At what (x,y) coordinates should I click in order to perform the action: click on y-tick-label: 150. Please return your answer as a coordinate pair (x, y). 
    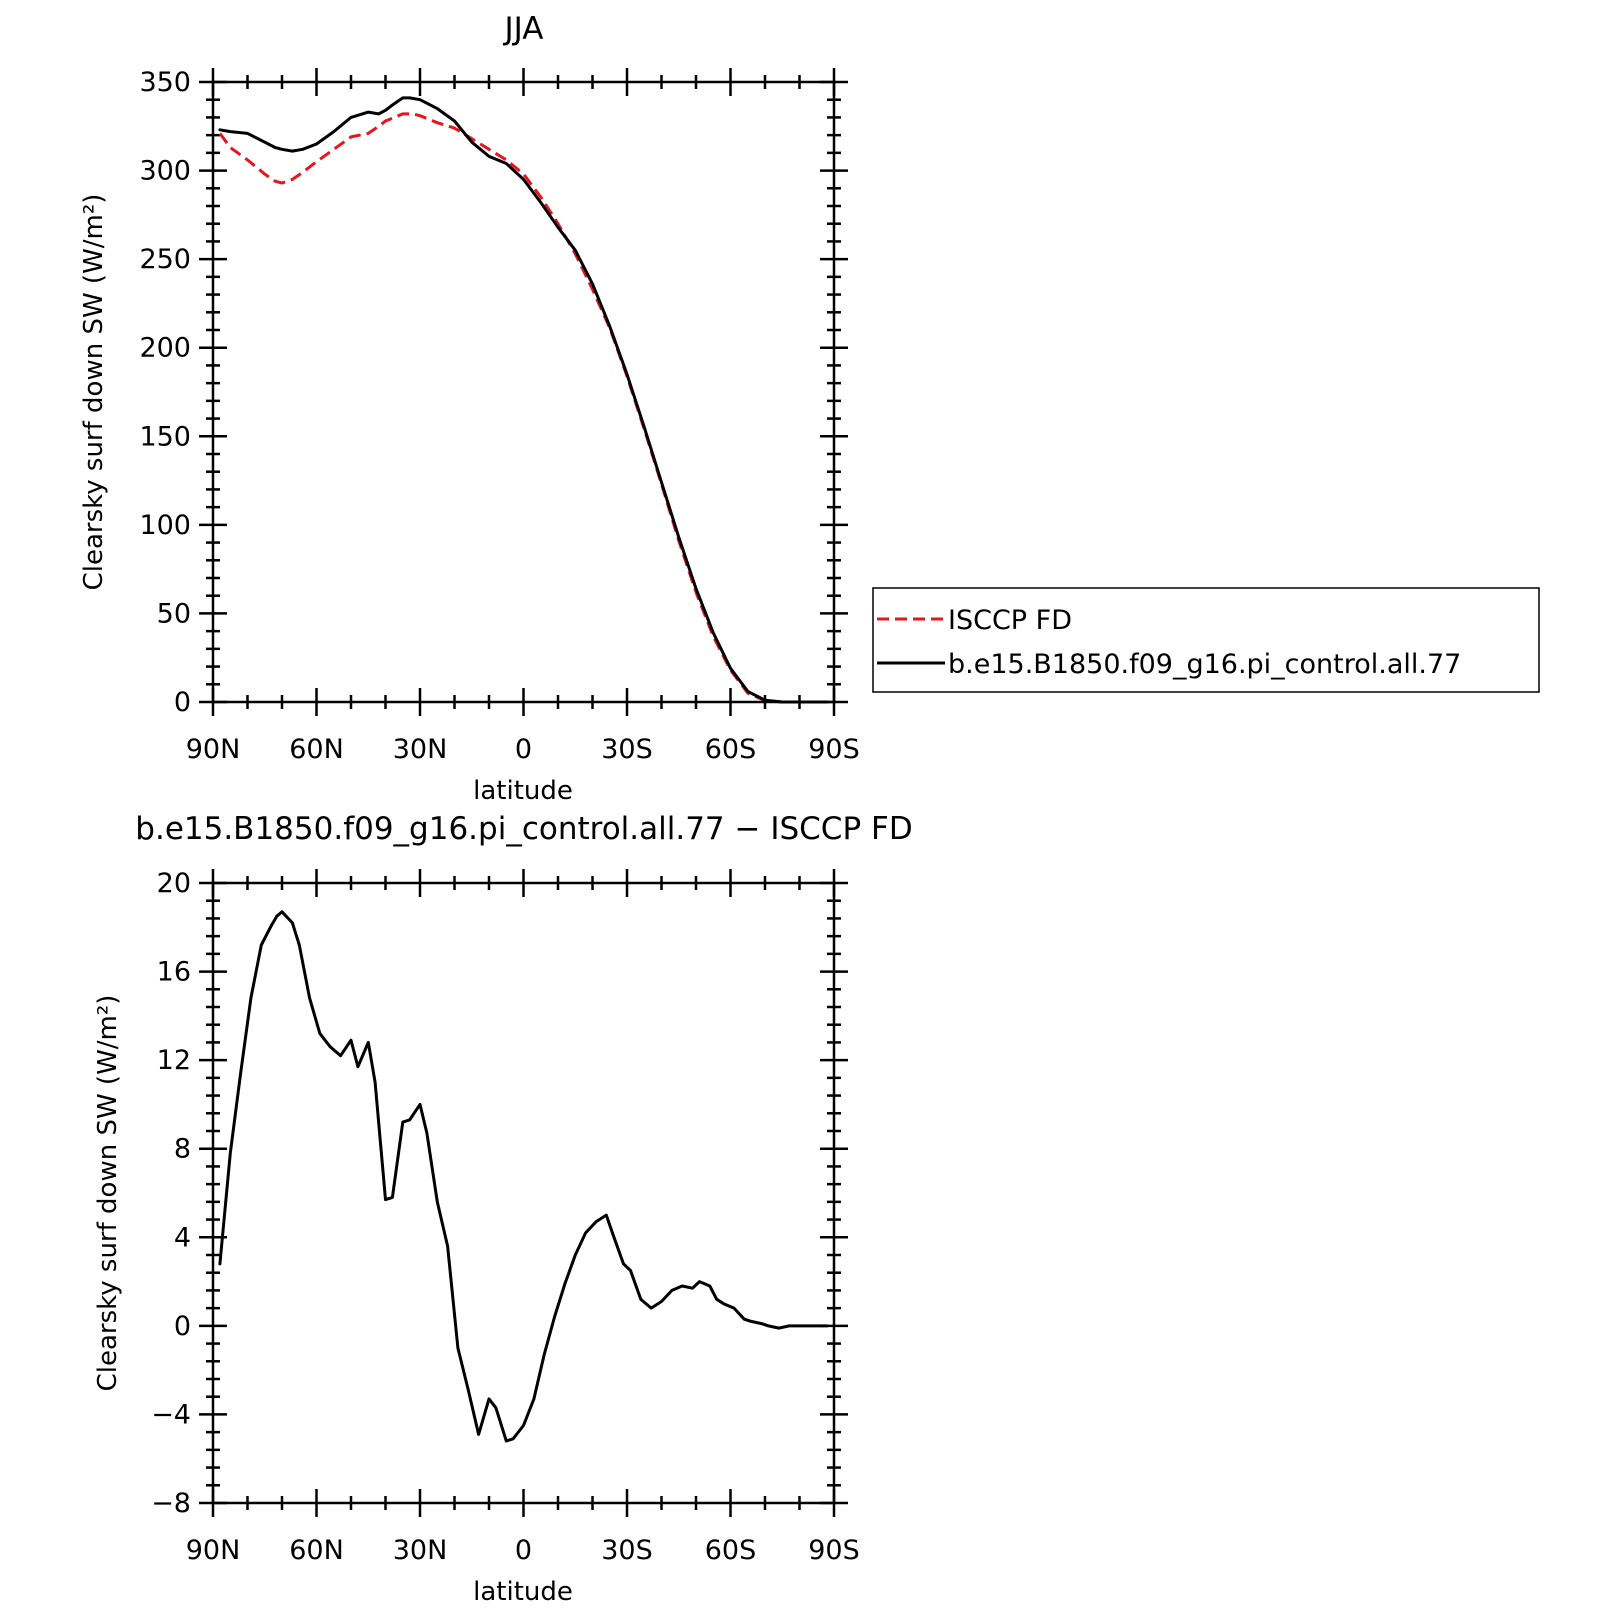
    Looking at the image, I should click on (165, 436).